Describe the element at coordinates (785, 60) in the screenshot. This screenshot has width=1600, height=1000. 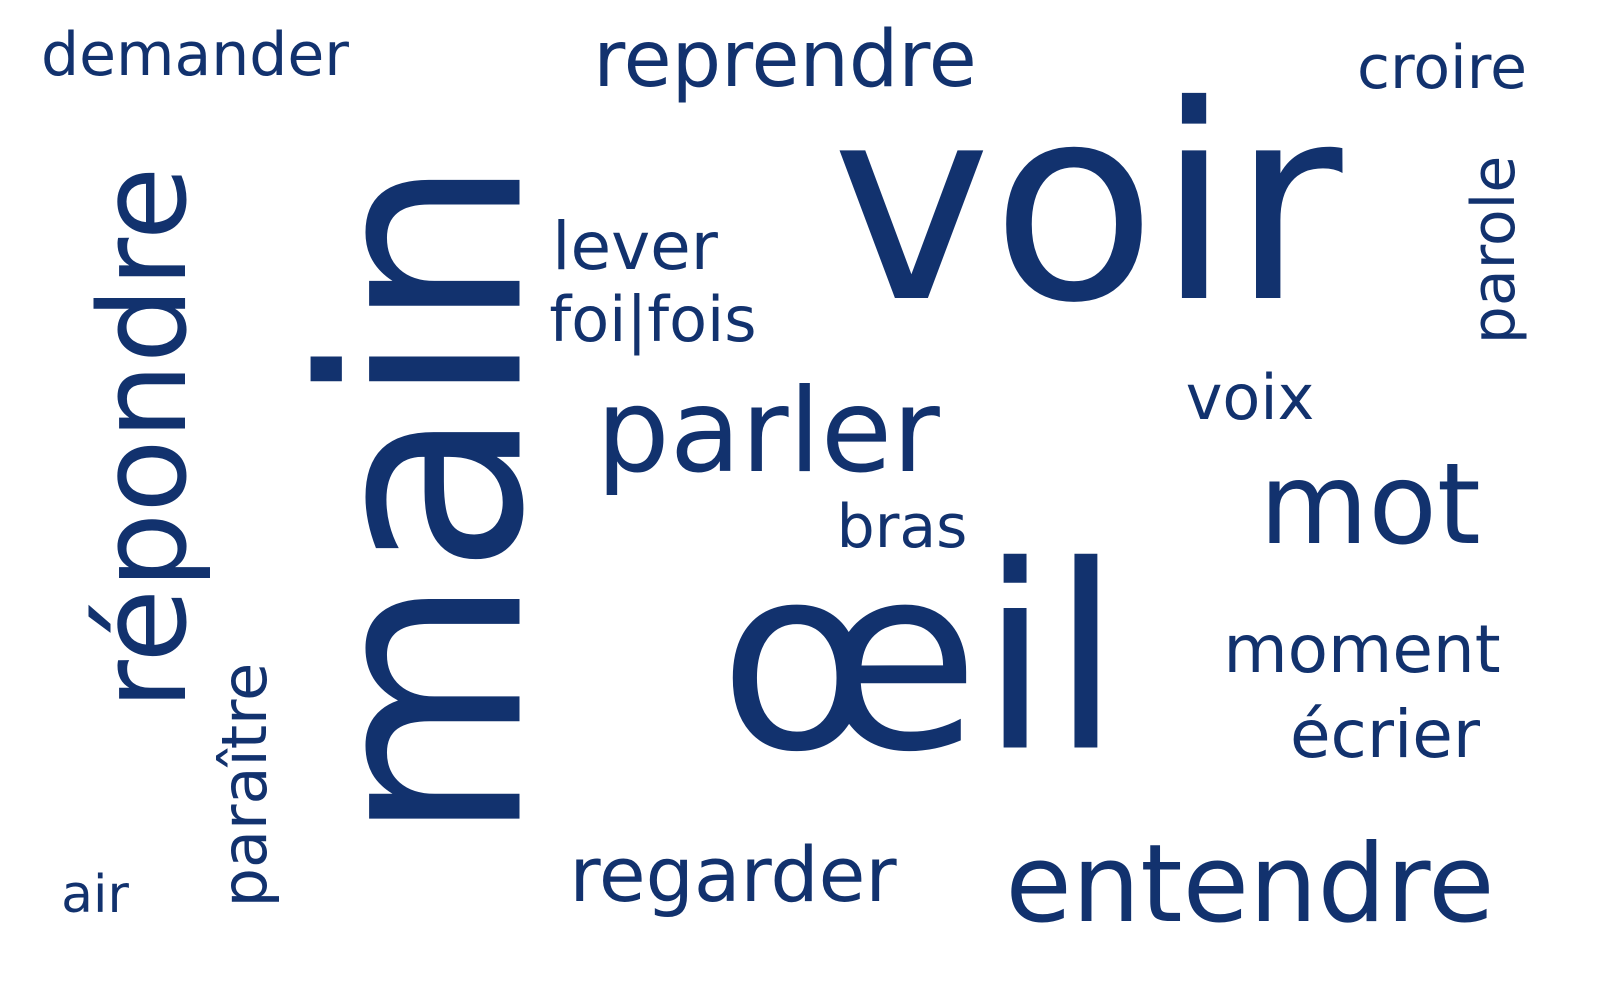
I see `word-reprendre: reprendre` at that location.